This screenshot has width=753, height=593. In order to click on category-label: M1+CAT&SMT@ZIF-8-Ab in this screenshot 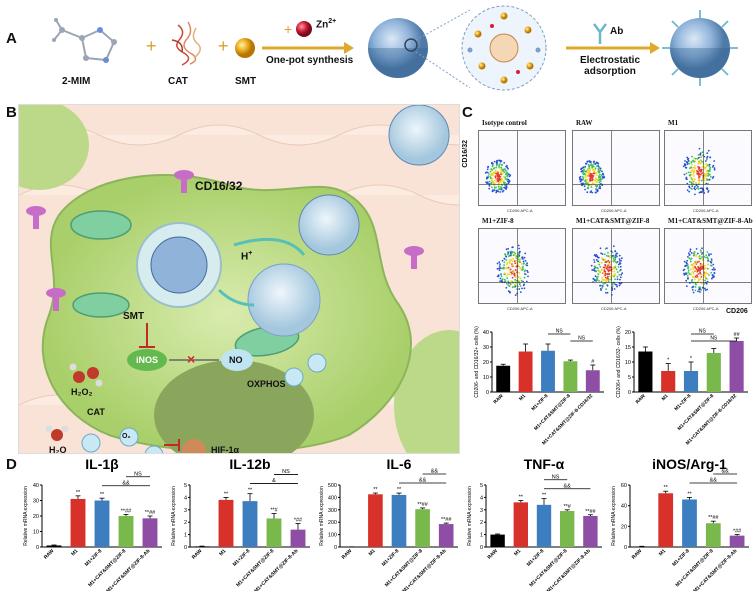, I will do `click(128, 569)`.